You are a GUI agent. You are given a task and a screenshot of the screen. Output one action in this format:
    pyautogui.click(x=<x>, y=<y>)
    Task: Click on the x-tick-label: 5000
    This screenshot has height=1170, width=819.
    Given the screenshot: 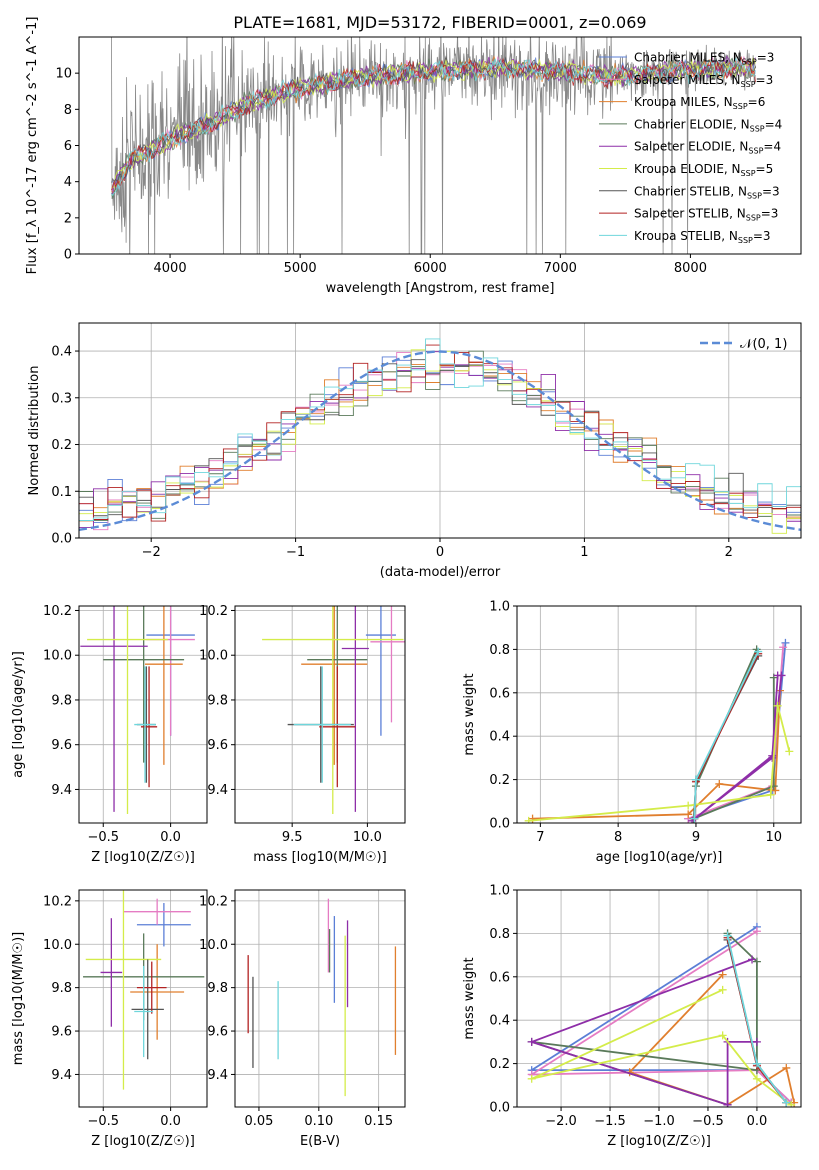 What is the action you would take?
    pyautogui.click(x=300, y=268)
    